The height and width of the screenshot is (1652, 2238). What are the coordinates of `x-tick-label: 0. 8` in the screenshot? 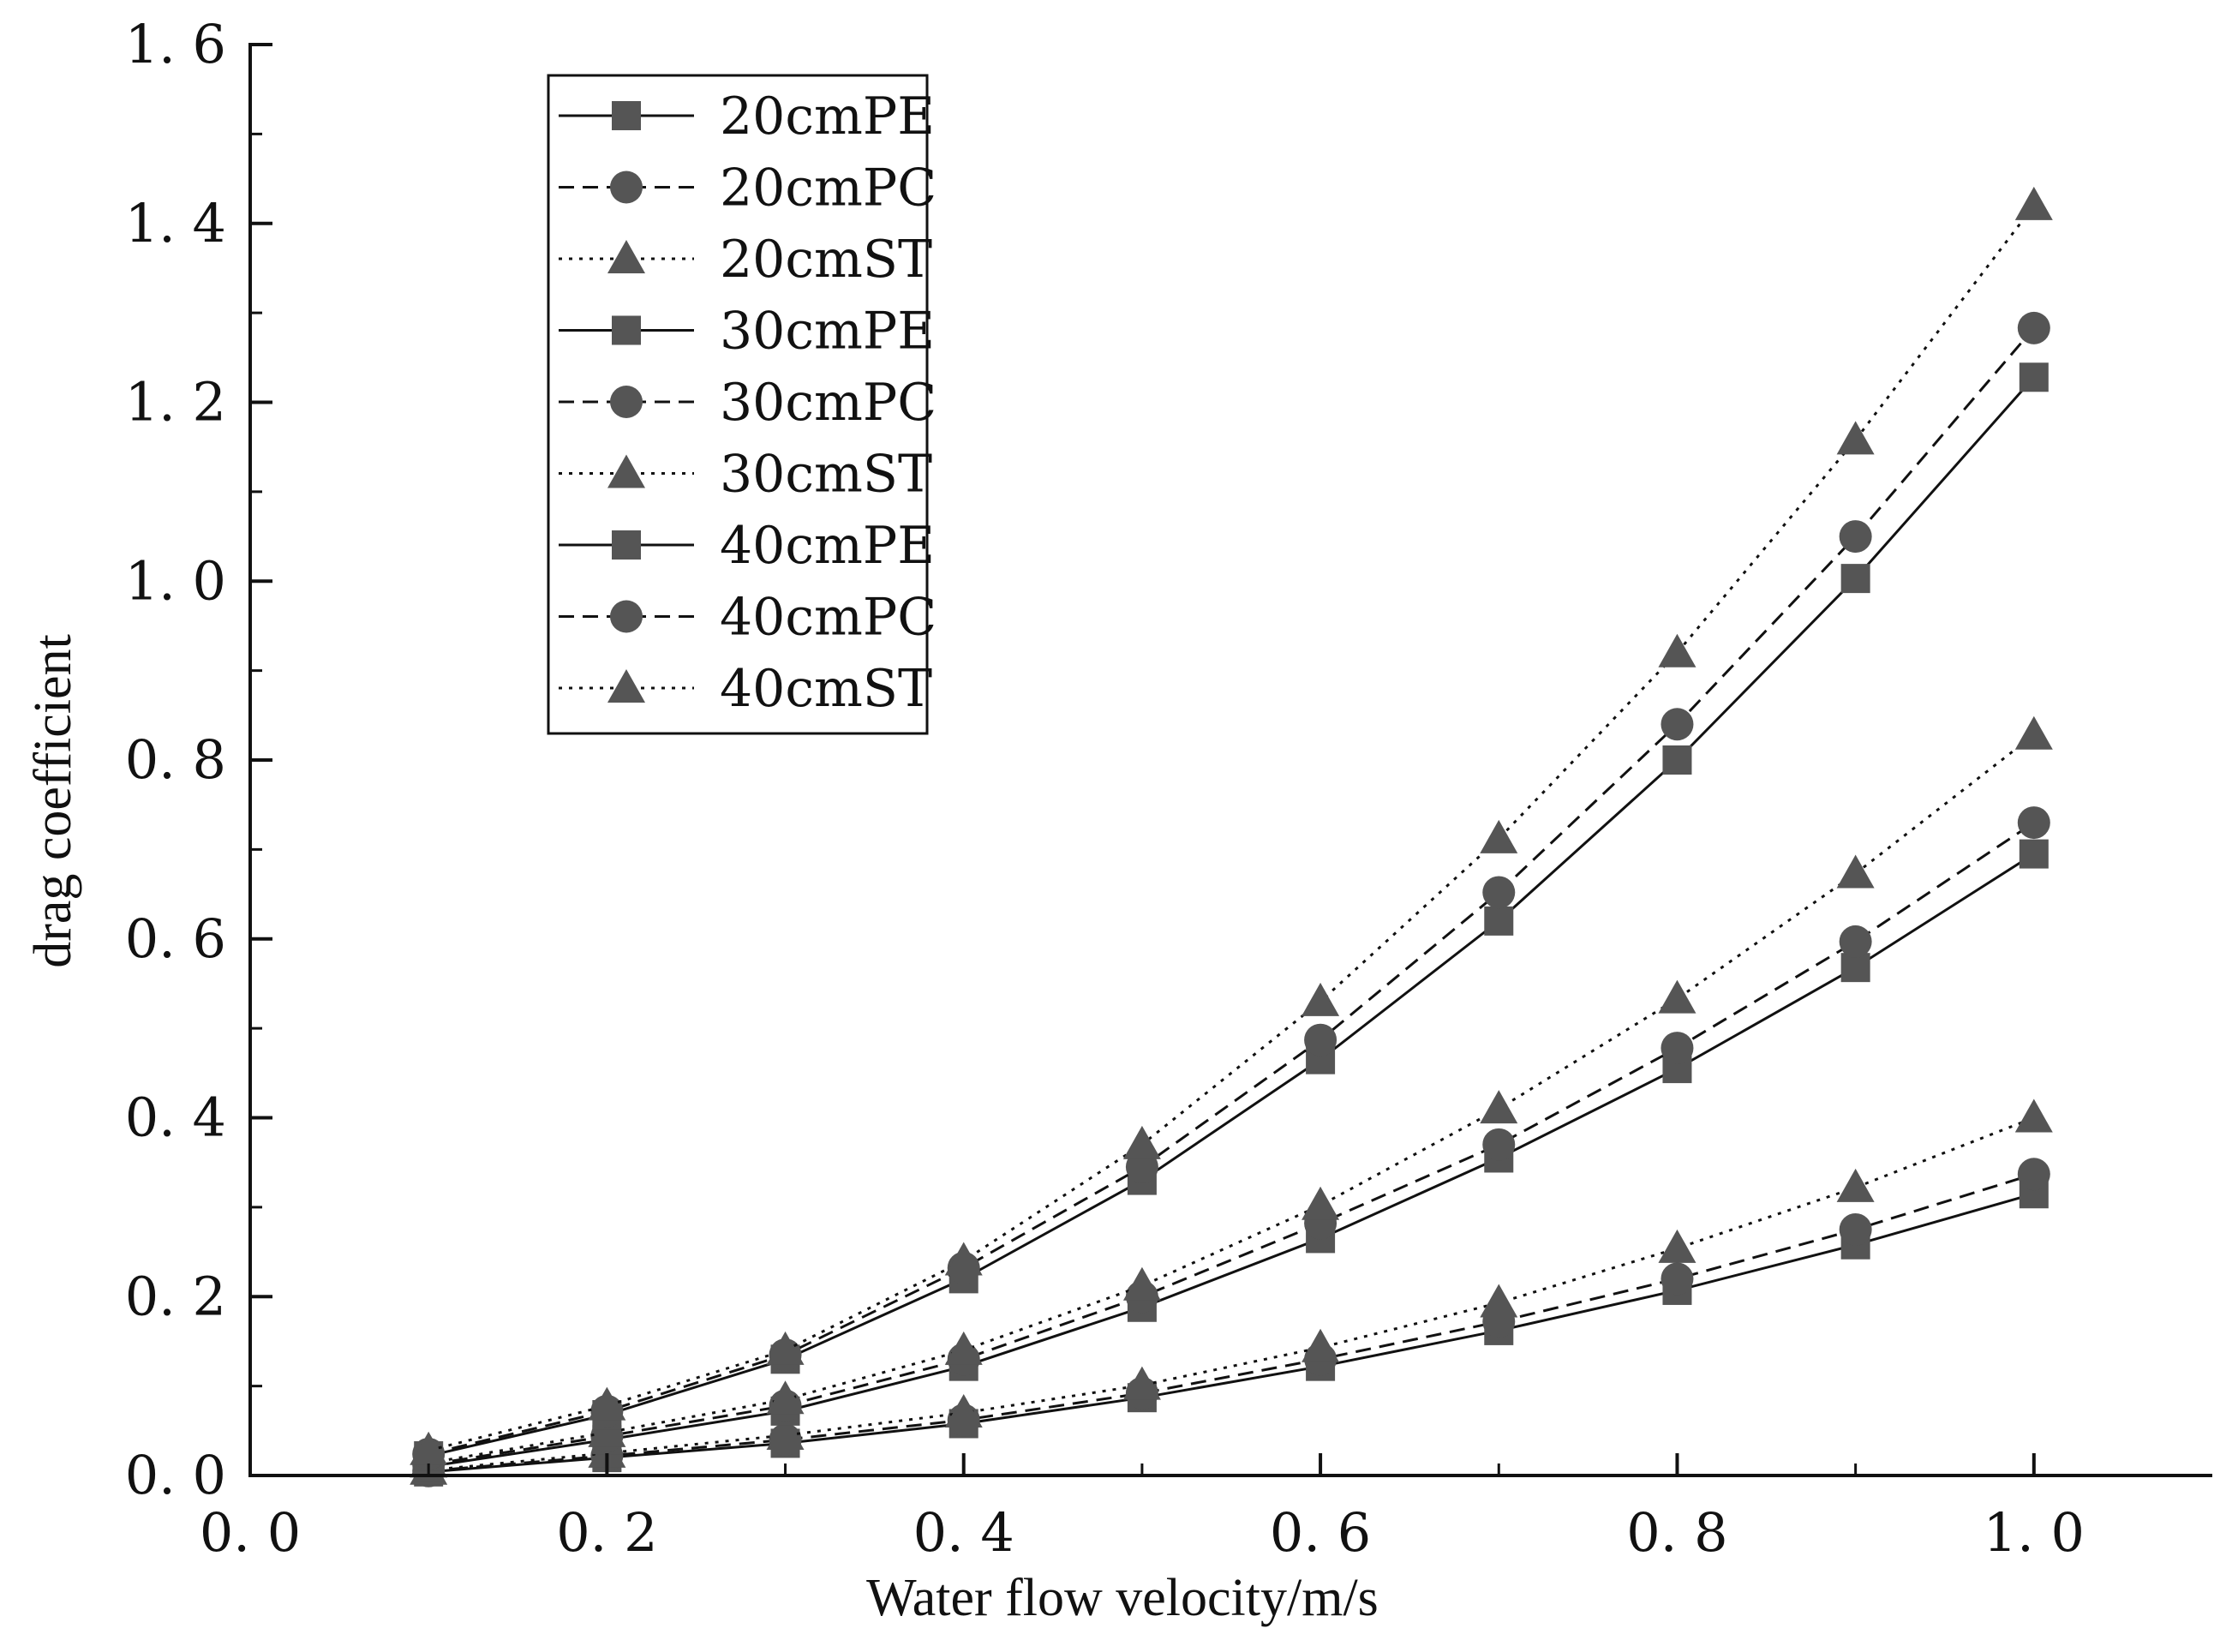 It's located at (1676, 1532).